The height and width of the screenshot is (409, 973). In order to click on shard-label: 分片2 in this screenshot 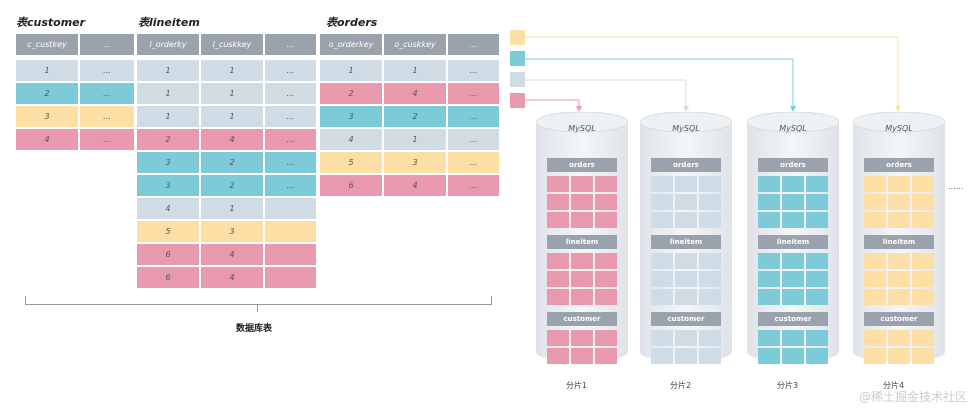, I will do `click(681, 385)`.